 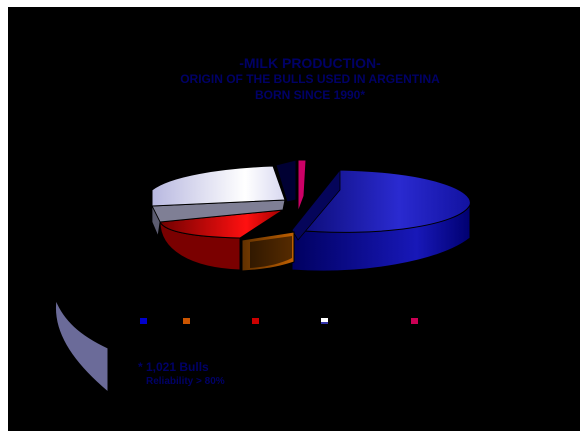 I want to click on footnote-reliability: Reliability > 80%, so click(x=185, y=381).